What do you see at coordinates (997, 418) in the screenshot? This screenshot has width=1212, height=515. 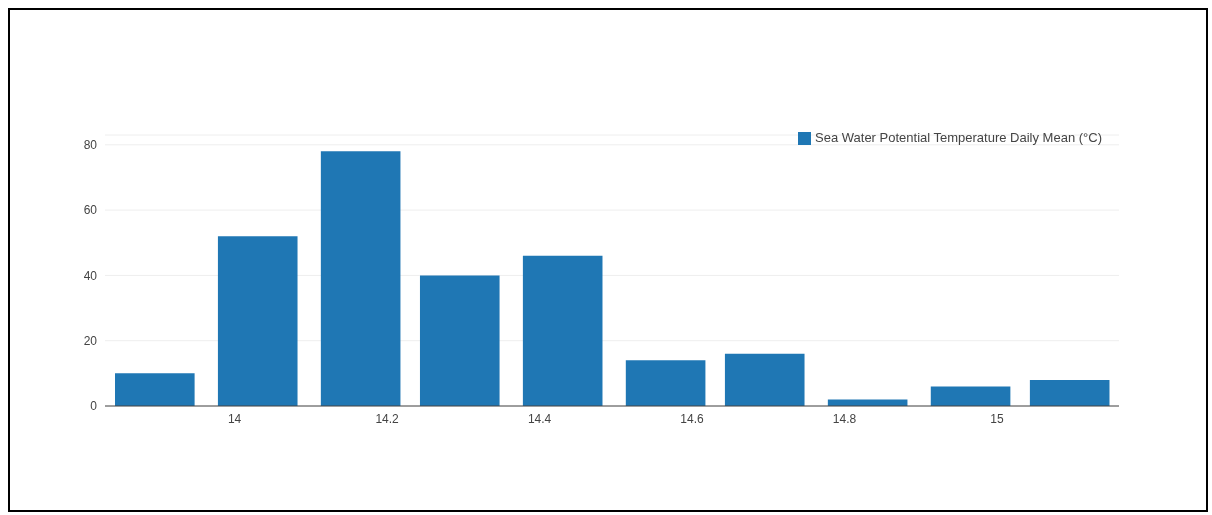 I see `x-tick-label: 15` at bounding box center [997, 418].